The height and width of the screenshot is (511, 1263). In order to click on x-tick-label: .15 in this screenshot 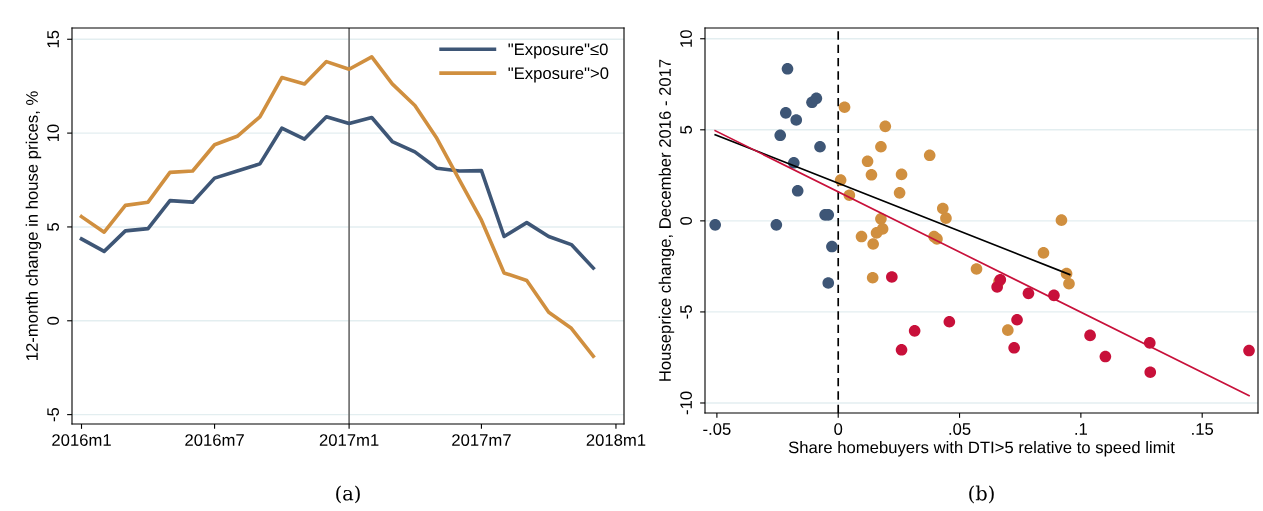, I will do `click(1203, 429)`.